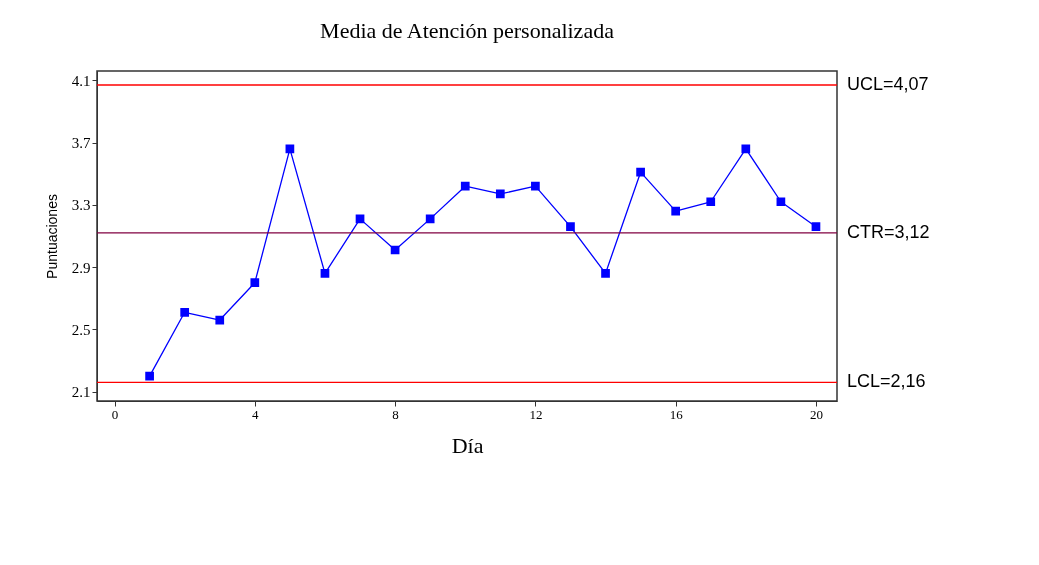  Describe the element at coordinates (81, 267) in the screenshot. I see `y-tick-label: 2.9` at that location.